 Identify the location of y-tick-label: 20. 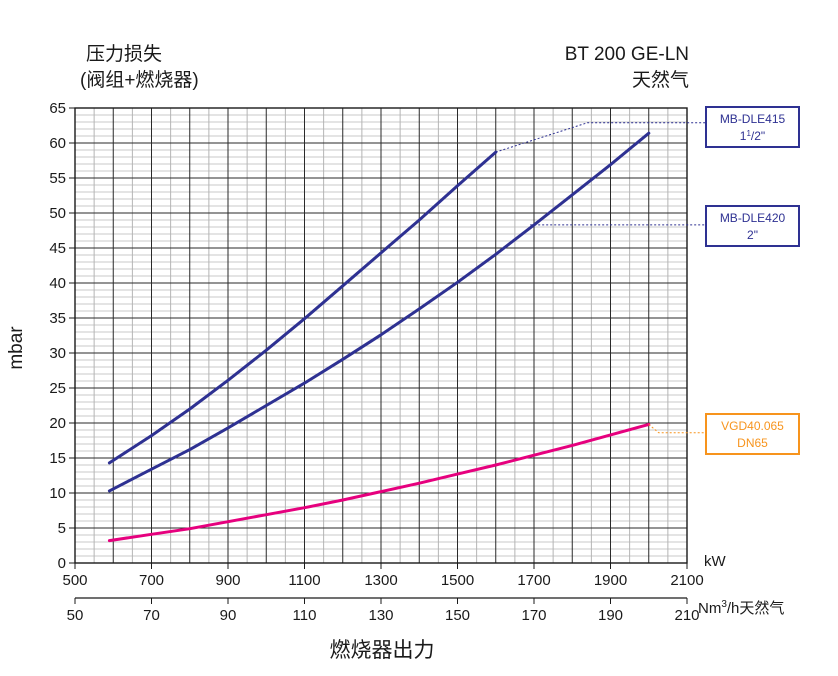
(57, 423).